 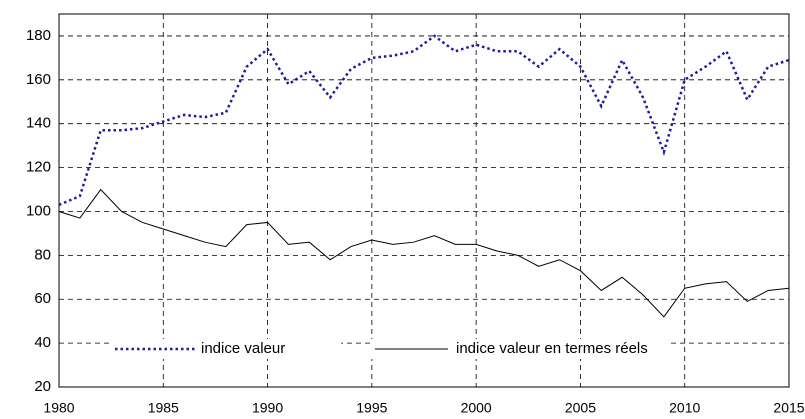 What do you see at coordinates (58, 408) in the screenshot?
I see `x-tick-label: 1980` at bounding box center [58, 408].